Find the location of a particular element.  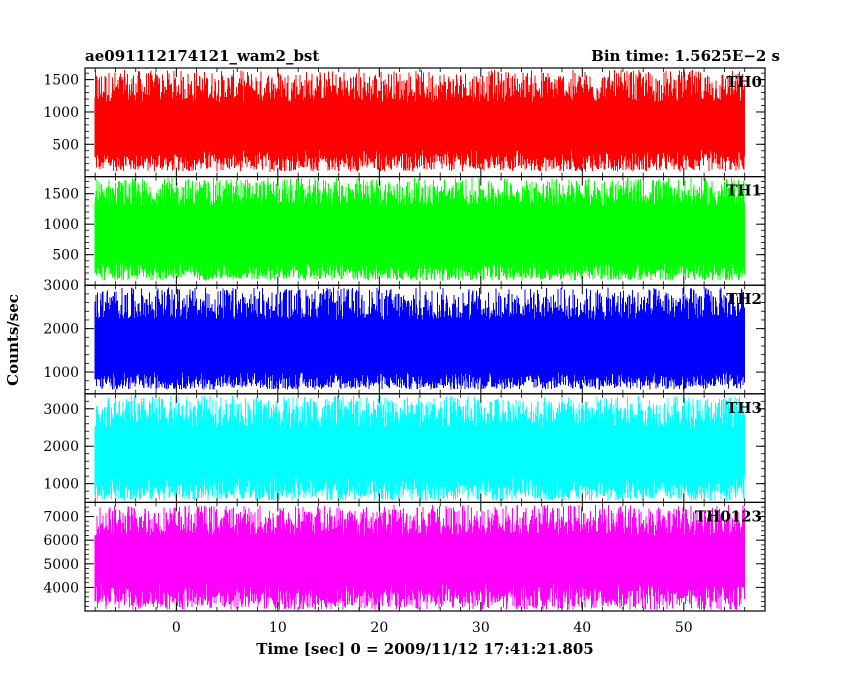

x-axis-ticks: 0 10 20 30 40 50 is located at coordinates (432, 628).